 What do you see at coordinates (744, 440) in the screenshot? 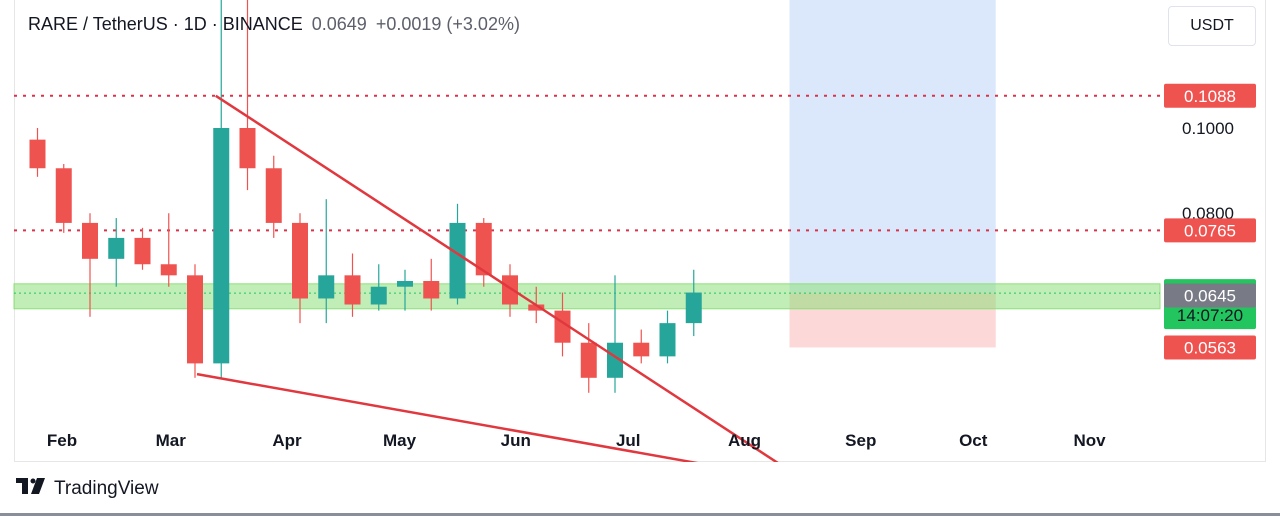
I see `x-tick-label: Aug` at bounding box center [744, 440].